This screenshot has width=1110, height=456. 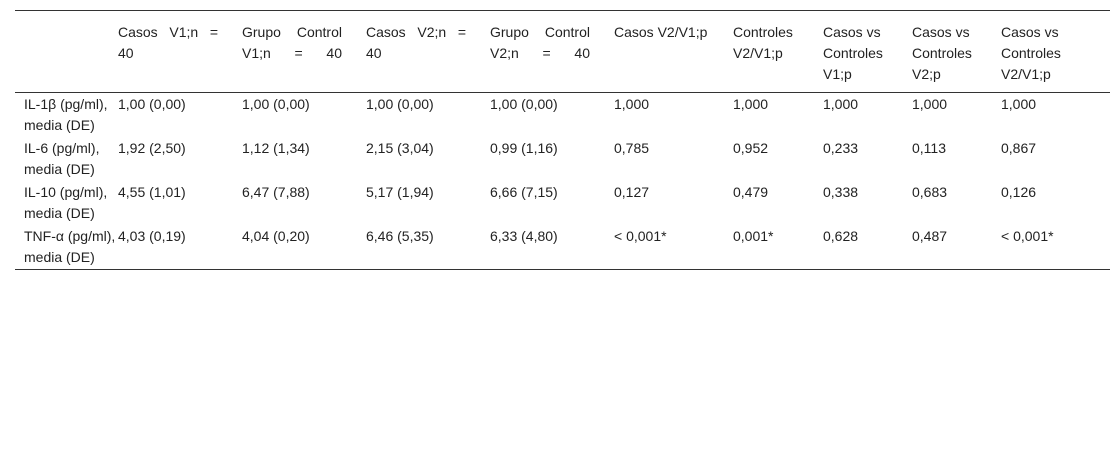 I want to click on table-cell: 6,66 (7,15), so click(x=524, y=192).